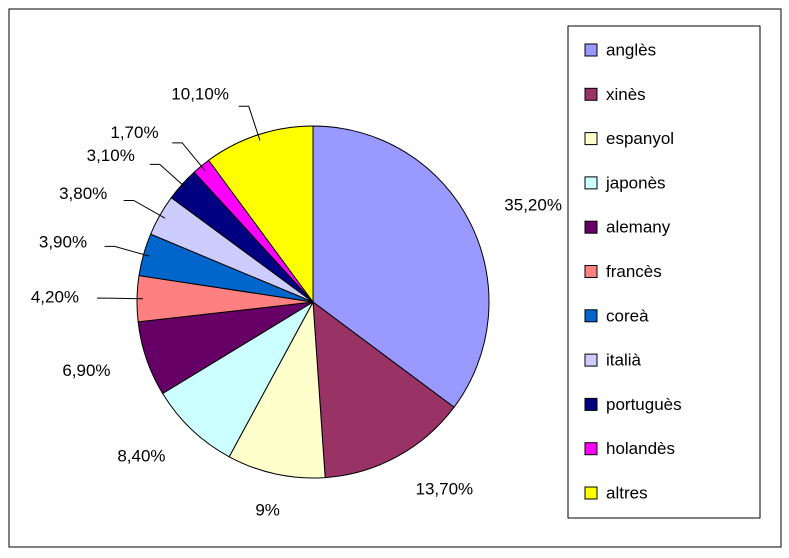 The height and width of the screenshot is (558, 789). Describe the element at coordinates (134, 132) in the screenshot. I see `data-label: 1,70%` at that location.